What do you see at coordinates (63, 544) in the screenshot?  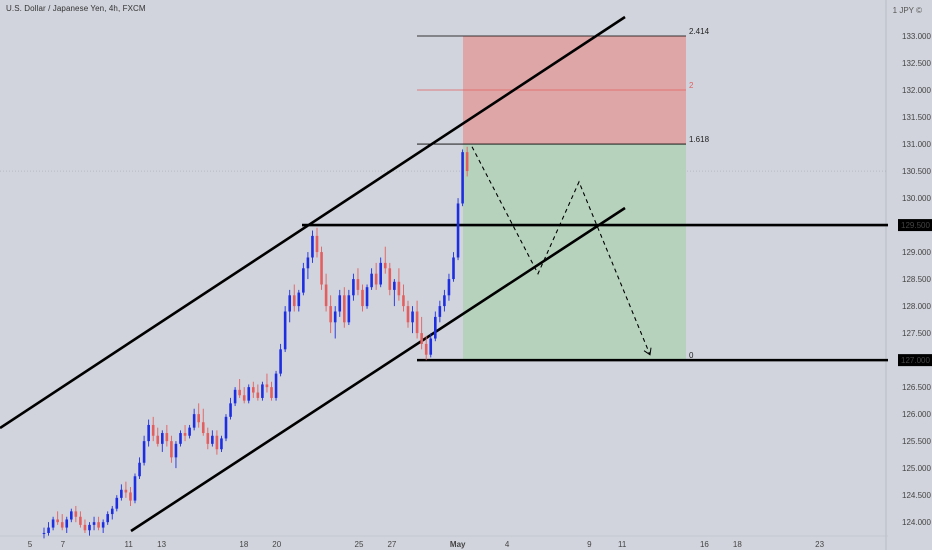 I see `x-tick-label: 7` at bounding box center [63, 544].